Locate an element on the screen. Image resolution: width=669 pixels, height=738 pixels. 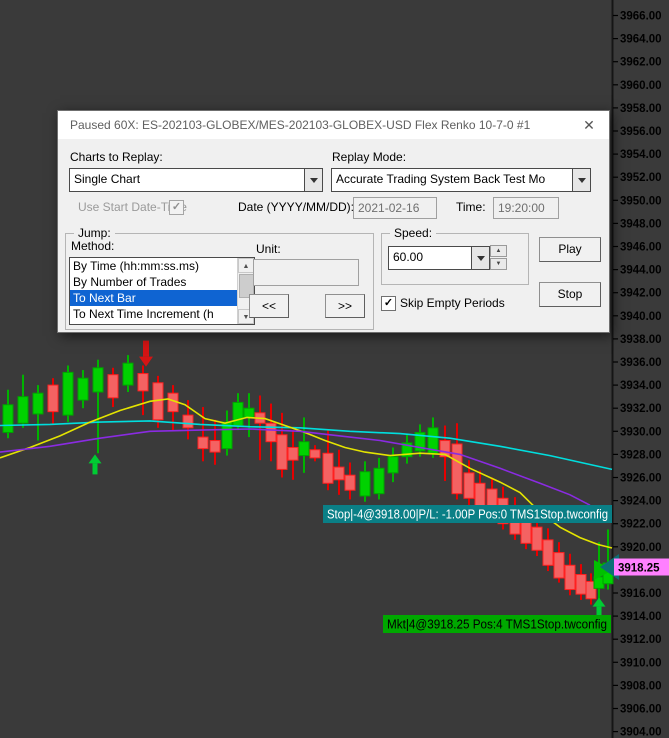
market-order-label-text: Mkt|4@3918.25 Pos:4 TMS1Stop.twconfig is located at coordinates (497, 624).